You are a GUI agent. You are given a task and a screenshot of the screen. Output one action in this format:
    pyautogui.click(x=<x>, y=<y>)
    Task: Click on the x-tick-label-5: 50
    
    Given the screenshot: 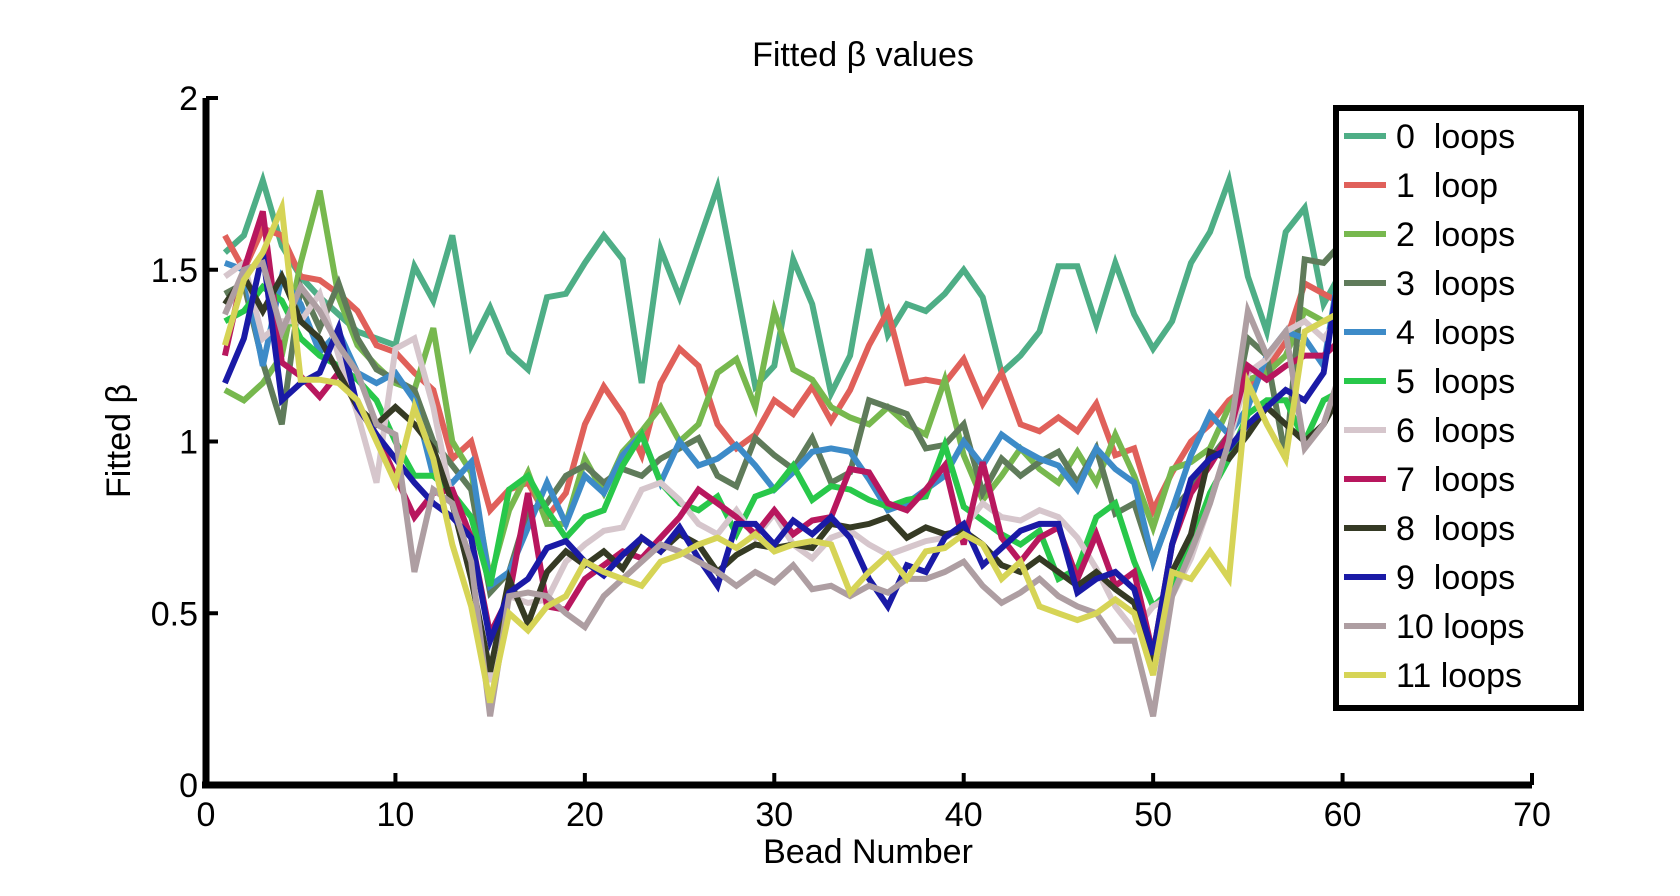 What is the action you would take?
    pyautogui.click(x=1153, y=815)
    